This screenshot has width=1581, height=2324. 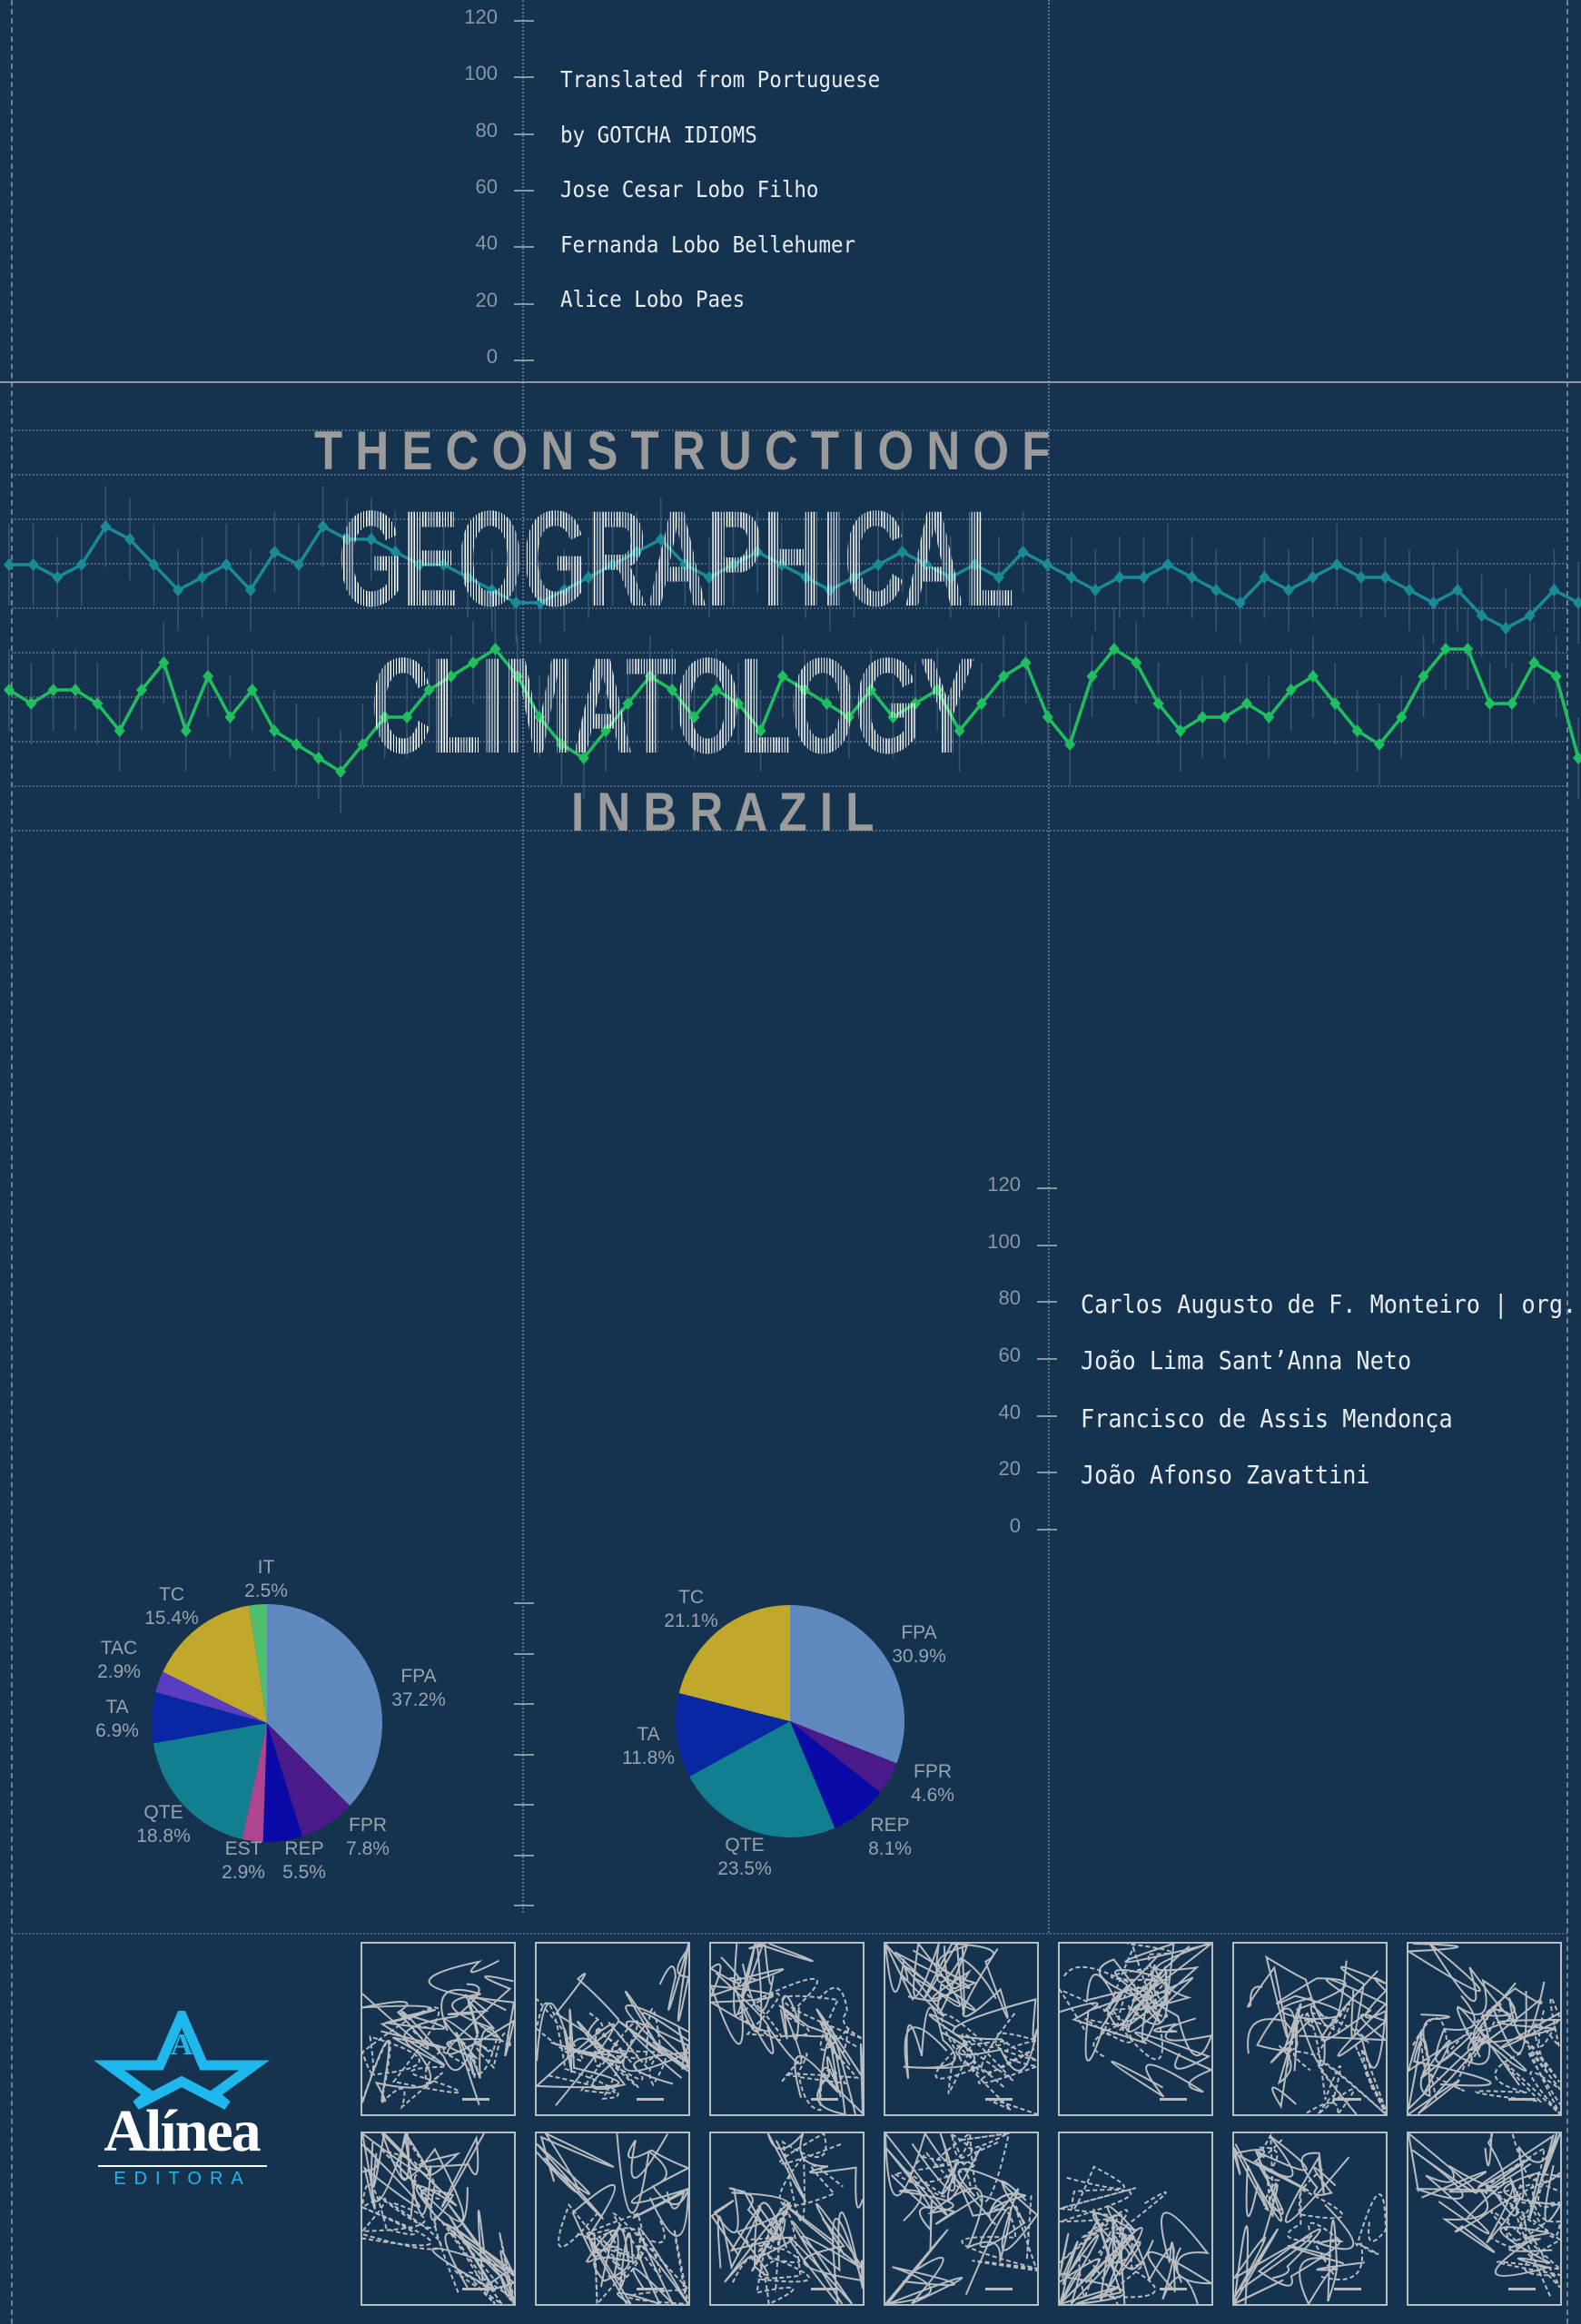 I want to click on grid-line-vertical, so click(x=1049, y=966).